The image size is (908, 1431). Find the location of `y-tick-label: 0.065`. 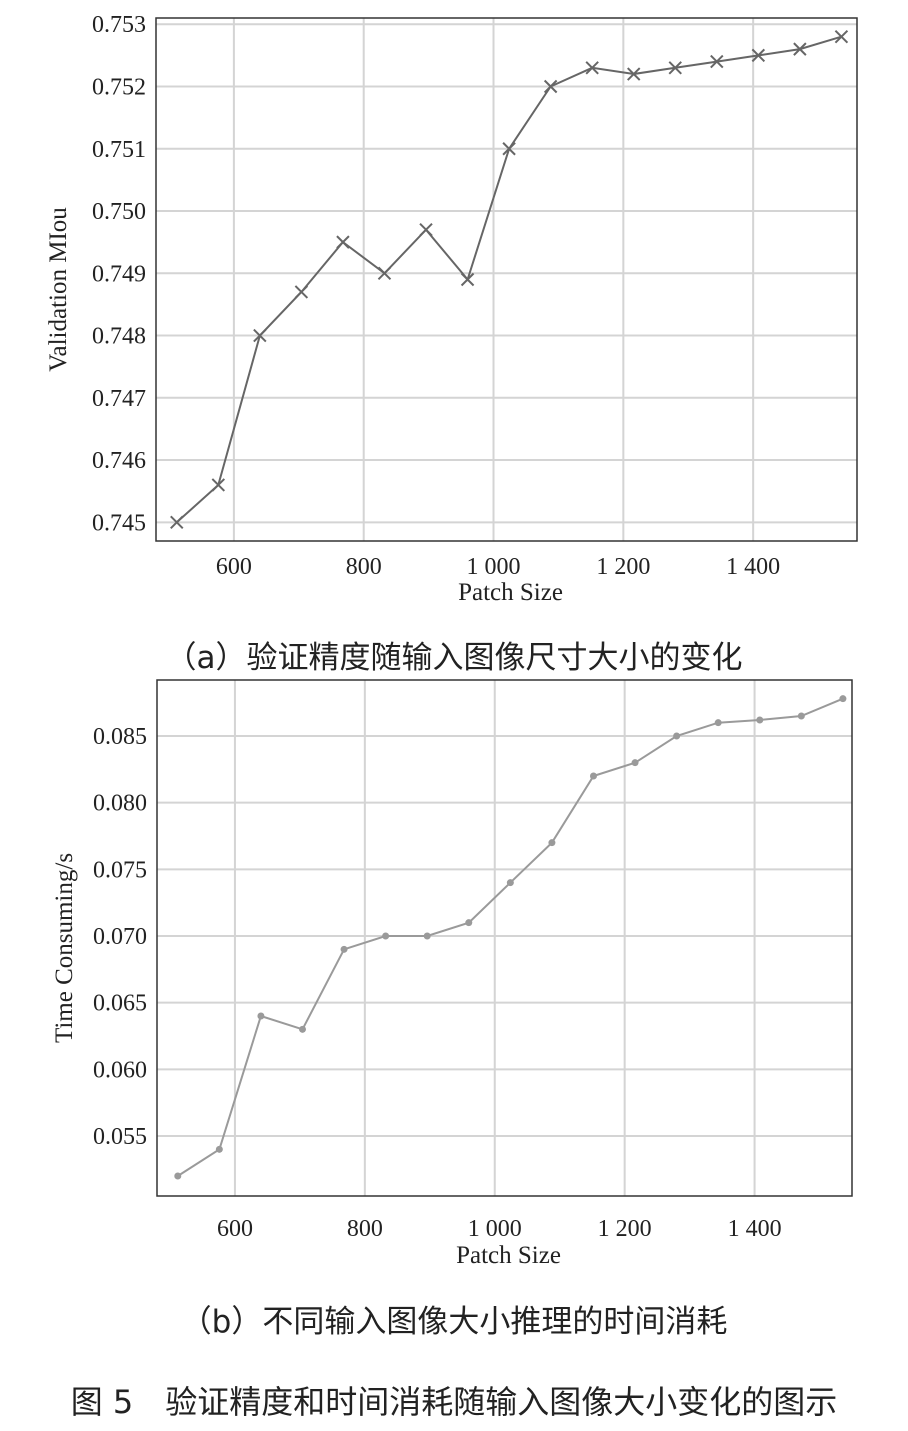

y-tick-label: 0.065 is located at coordinates (120, 1004).